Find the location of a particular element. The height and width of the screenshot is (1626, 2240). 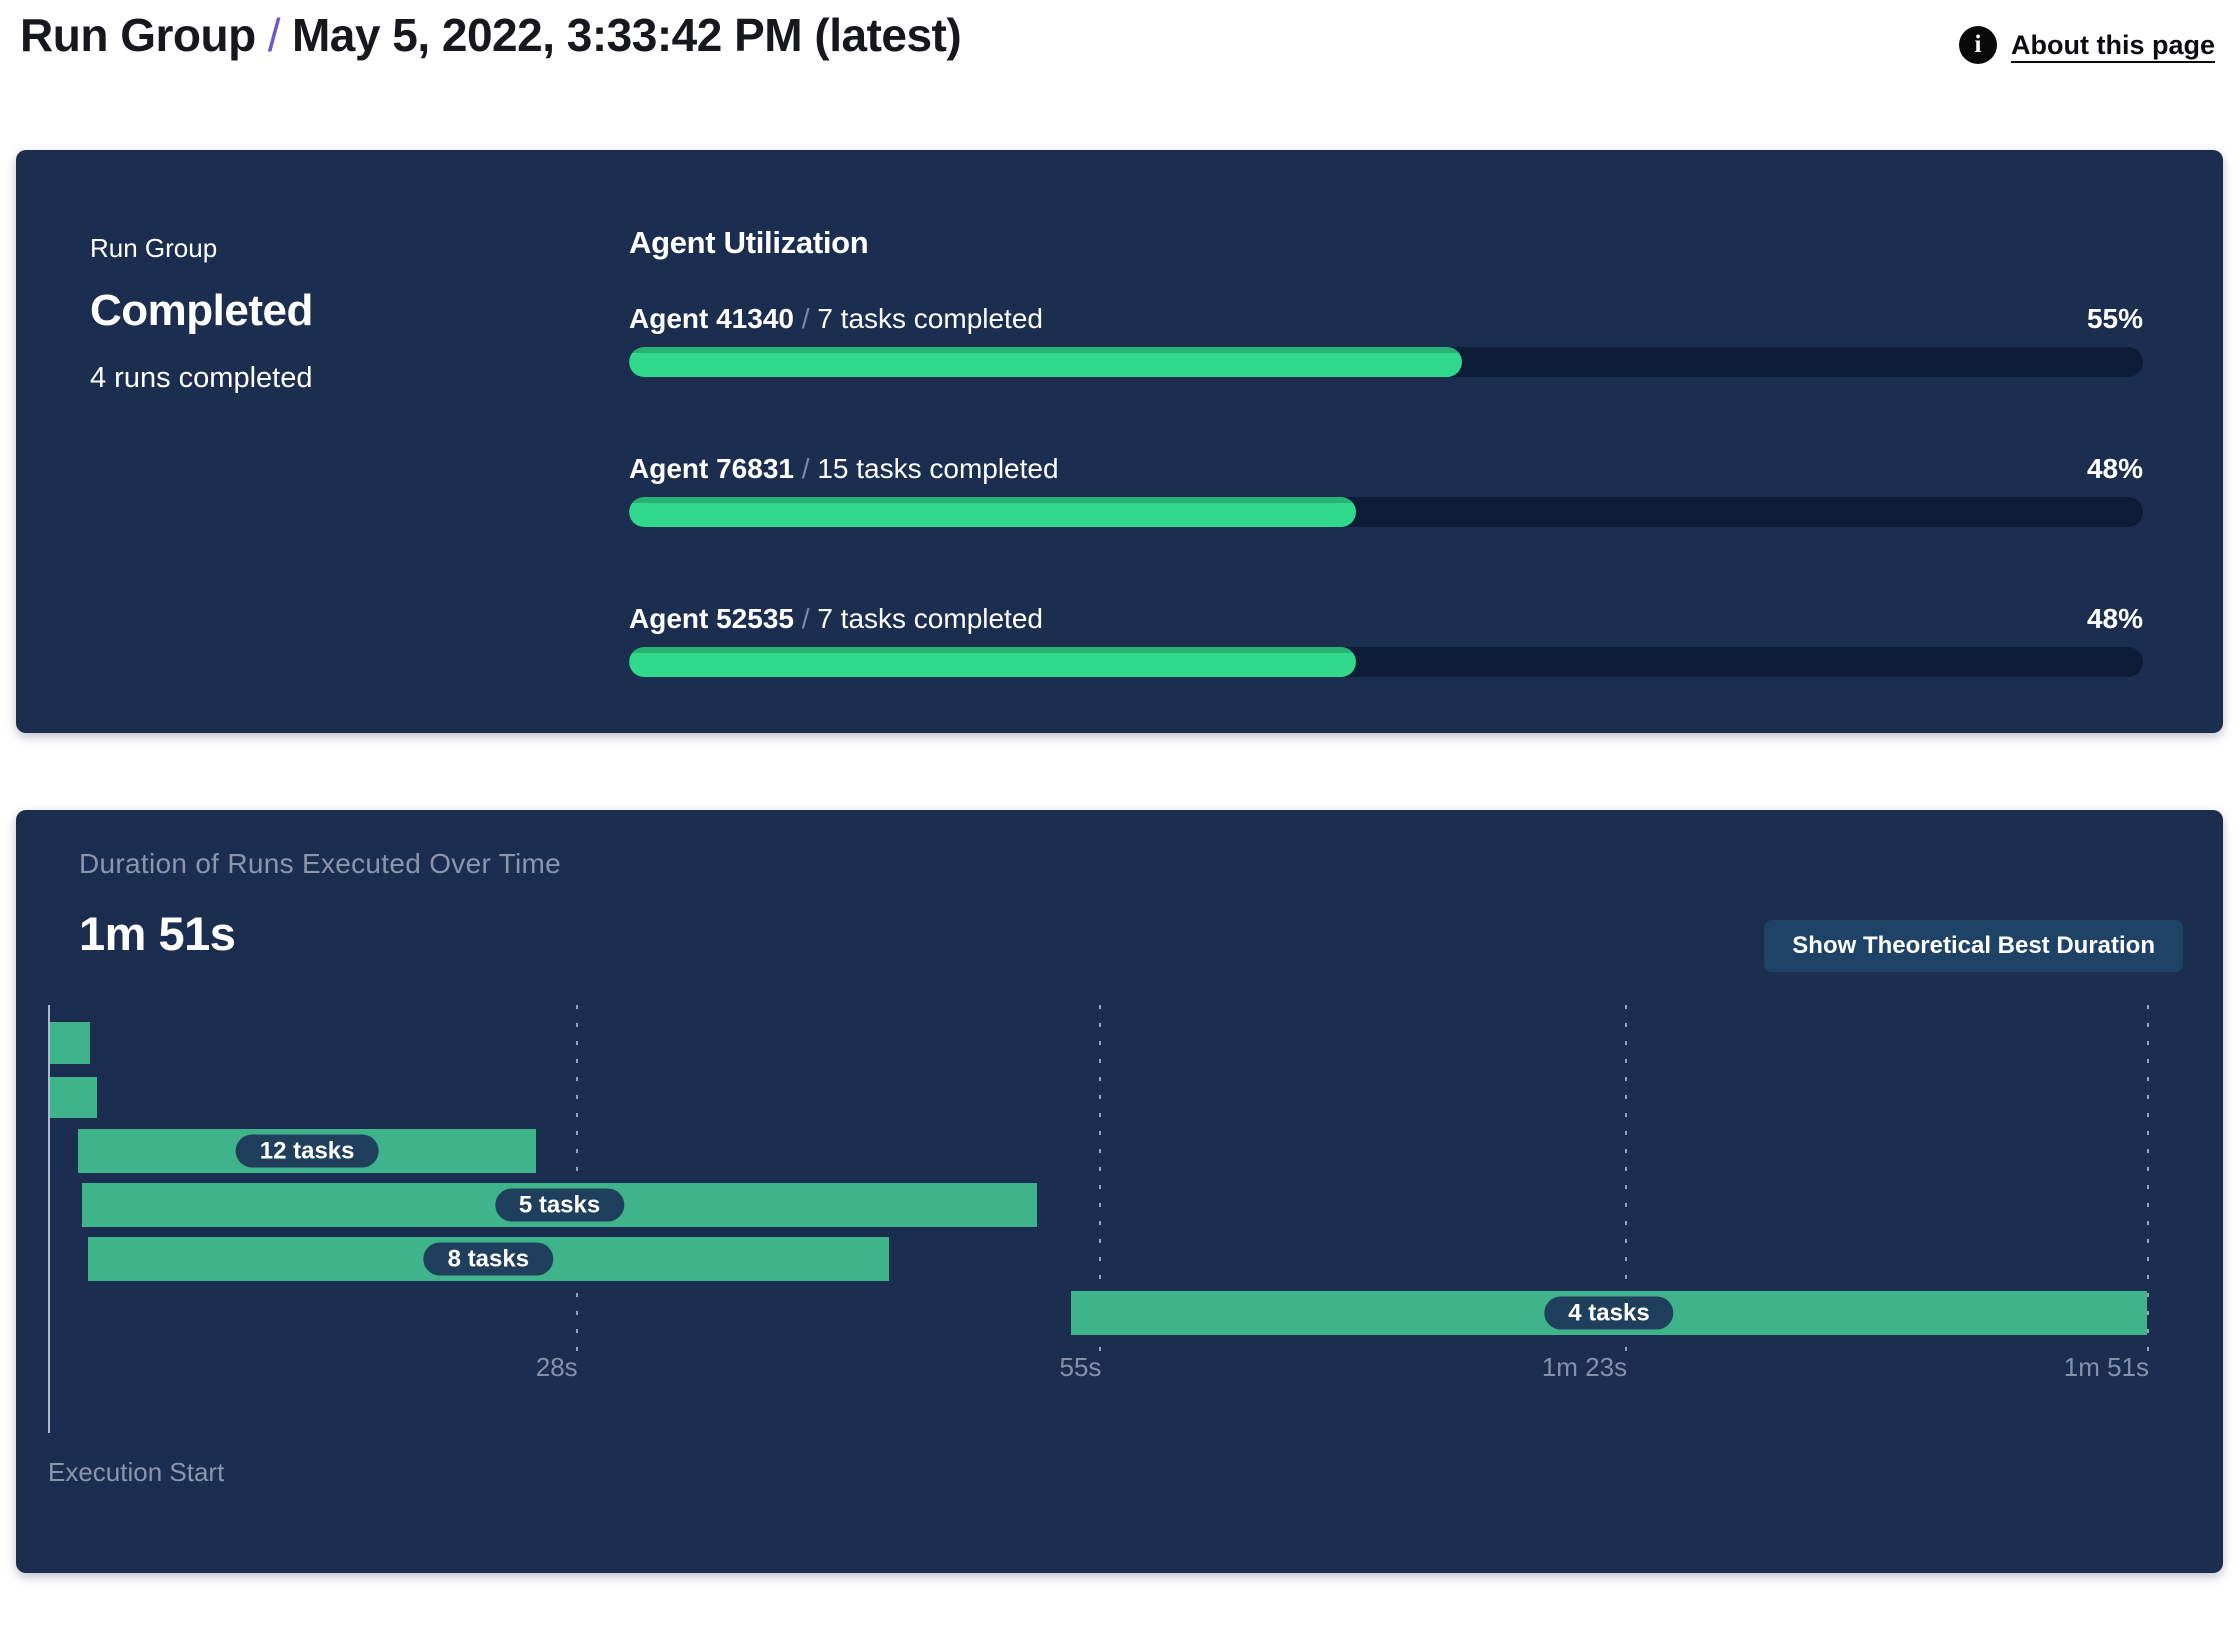

run-bar: 12 tasks is located at coordinates (307, 1151).